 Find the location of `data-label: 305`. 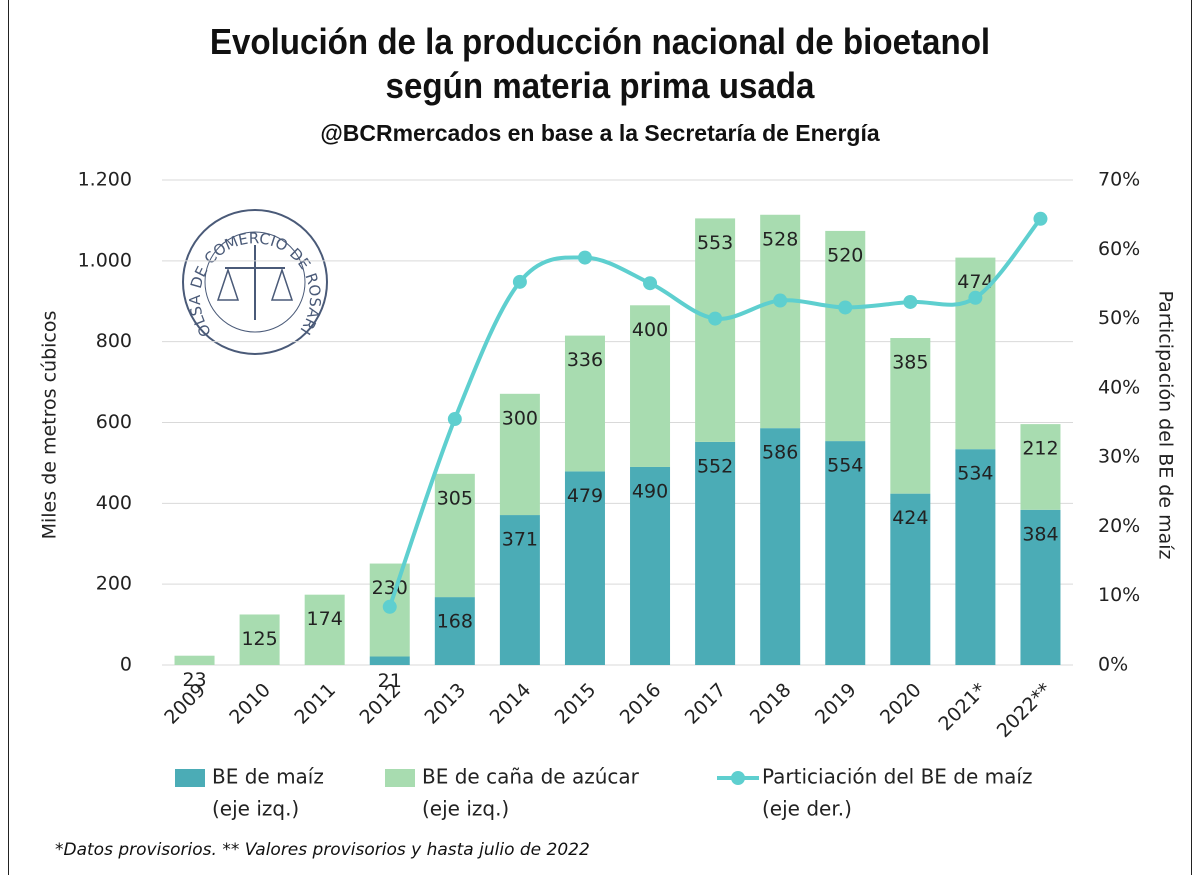

data-label: 305 is located at coordinates (455, 498).